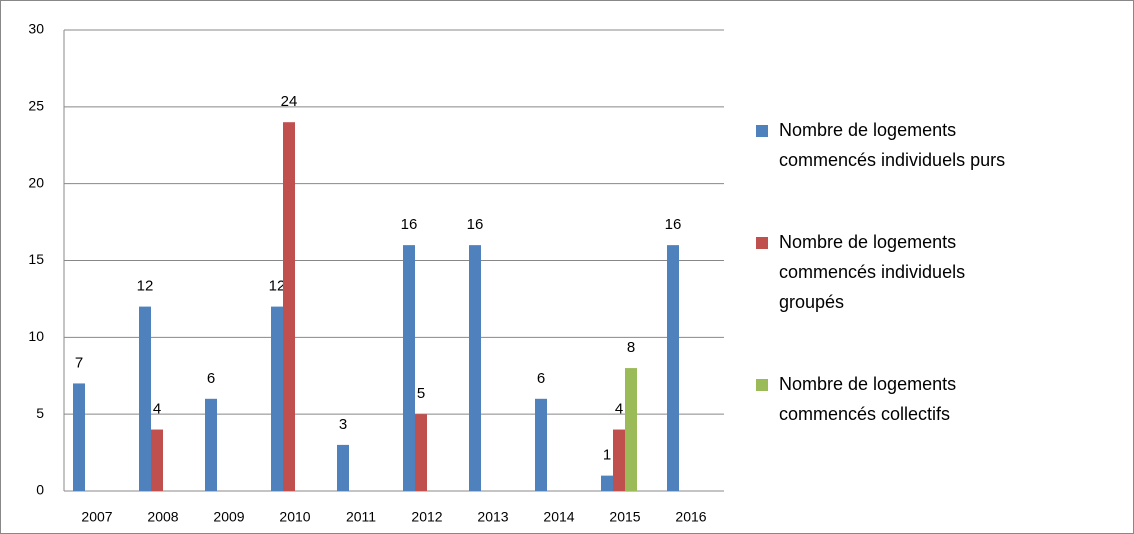 This screenshot has height=534, width=1134. I want to click on data-label: 1, so click(607, 455).